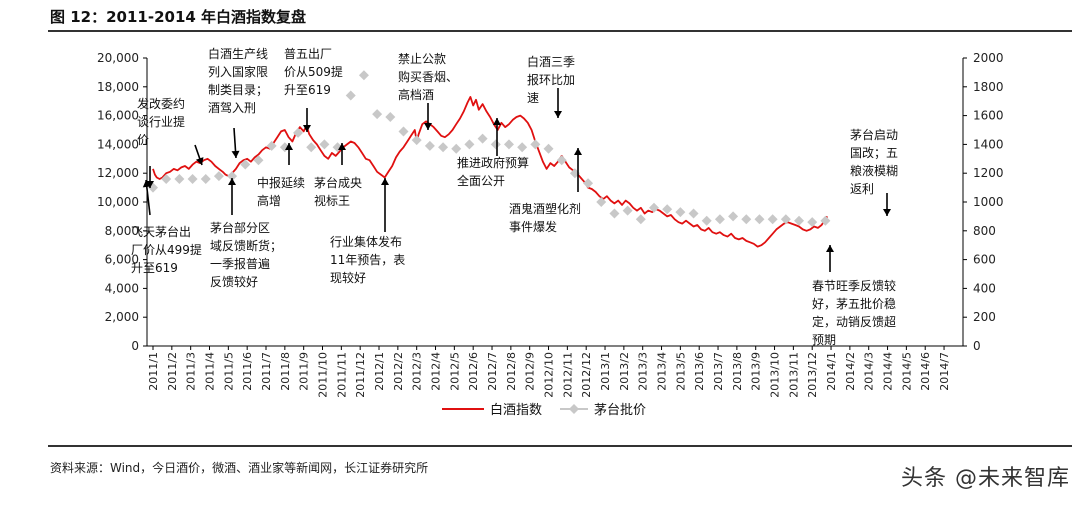  Describe the element at coordinates (118, 58) in the screenshot. I see `y-left-tick-label: 20,000` at that location.